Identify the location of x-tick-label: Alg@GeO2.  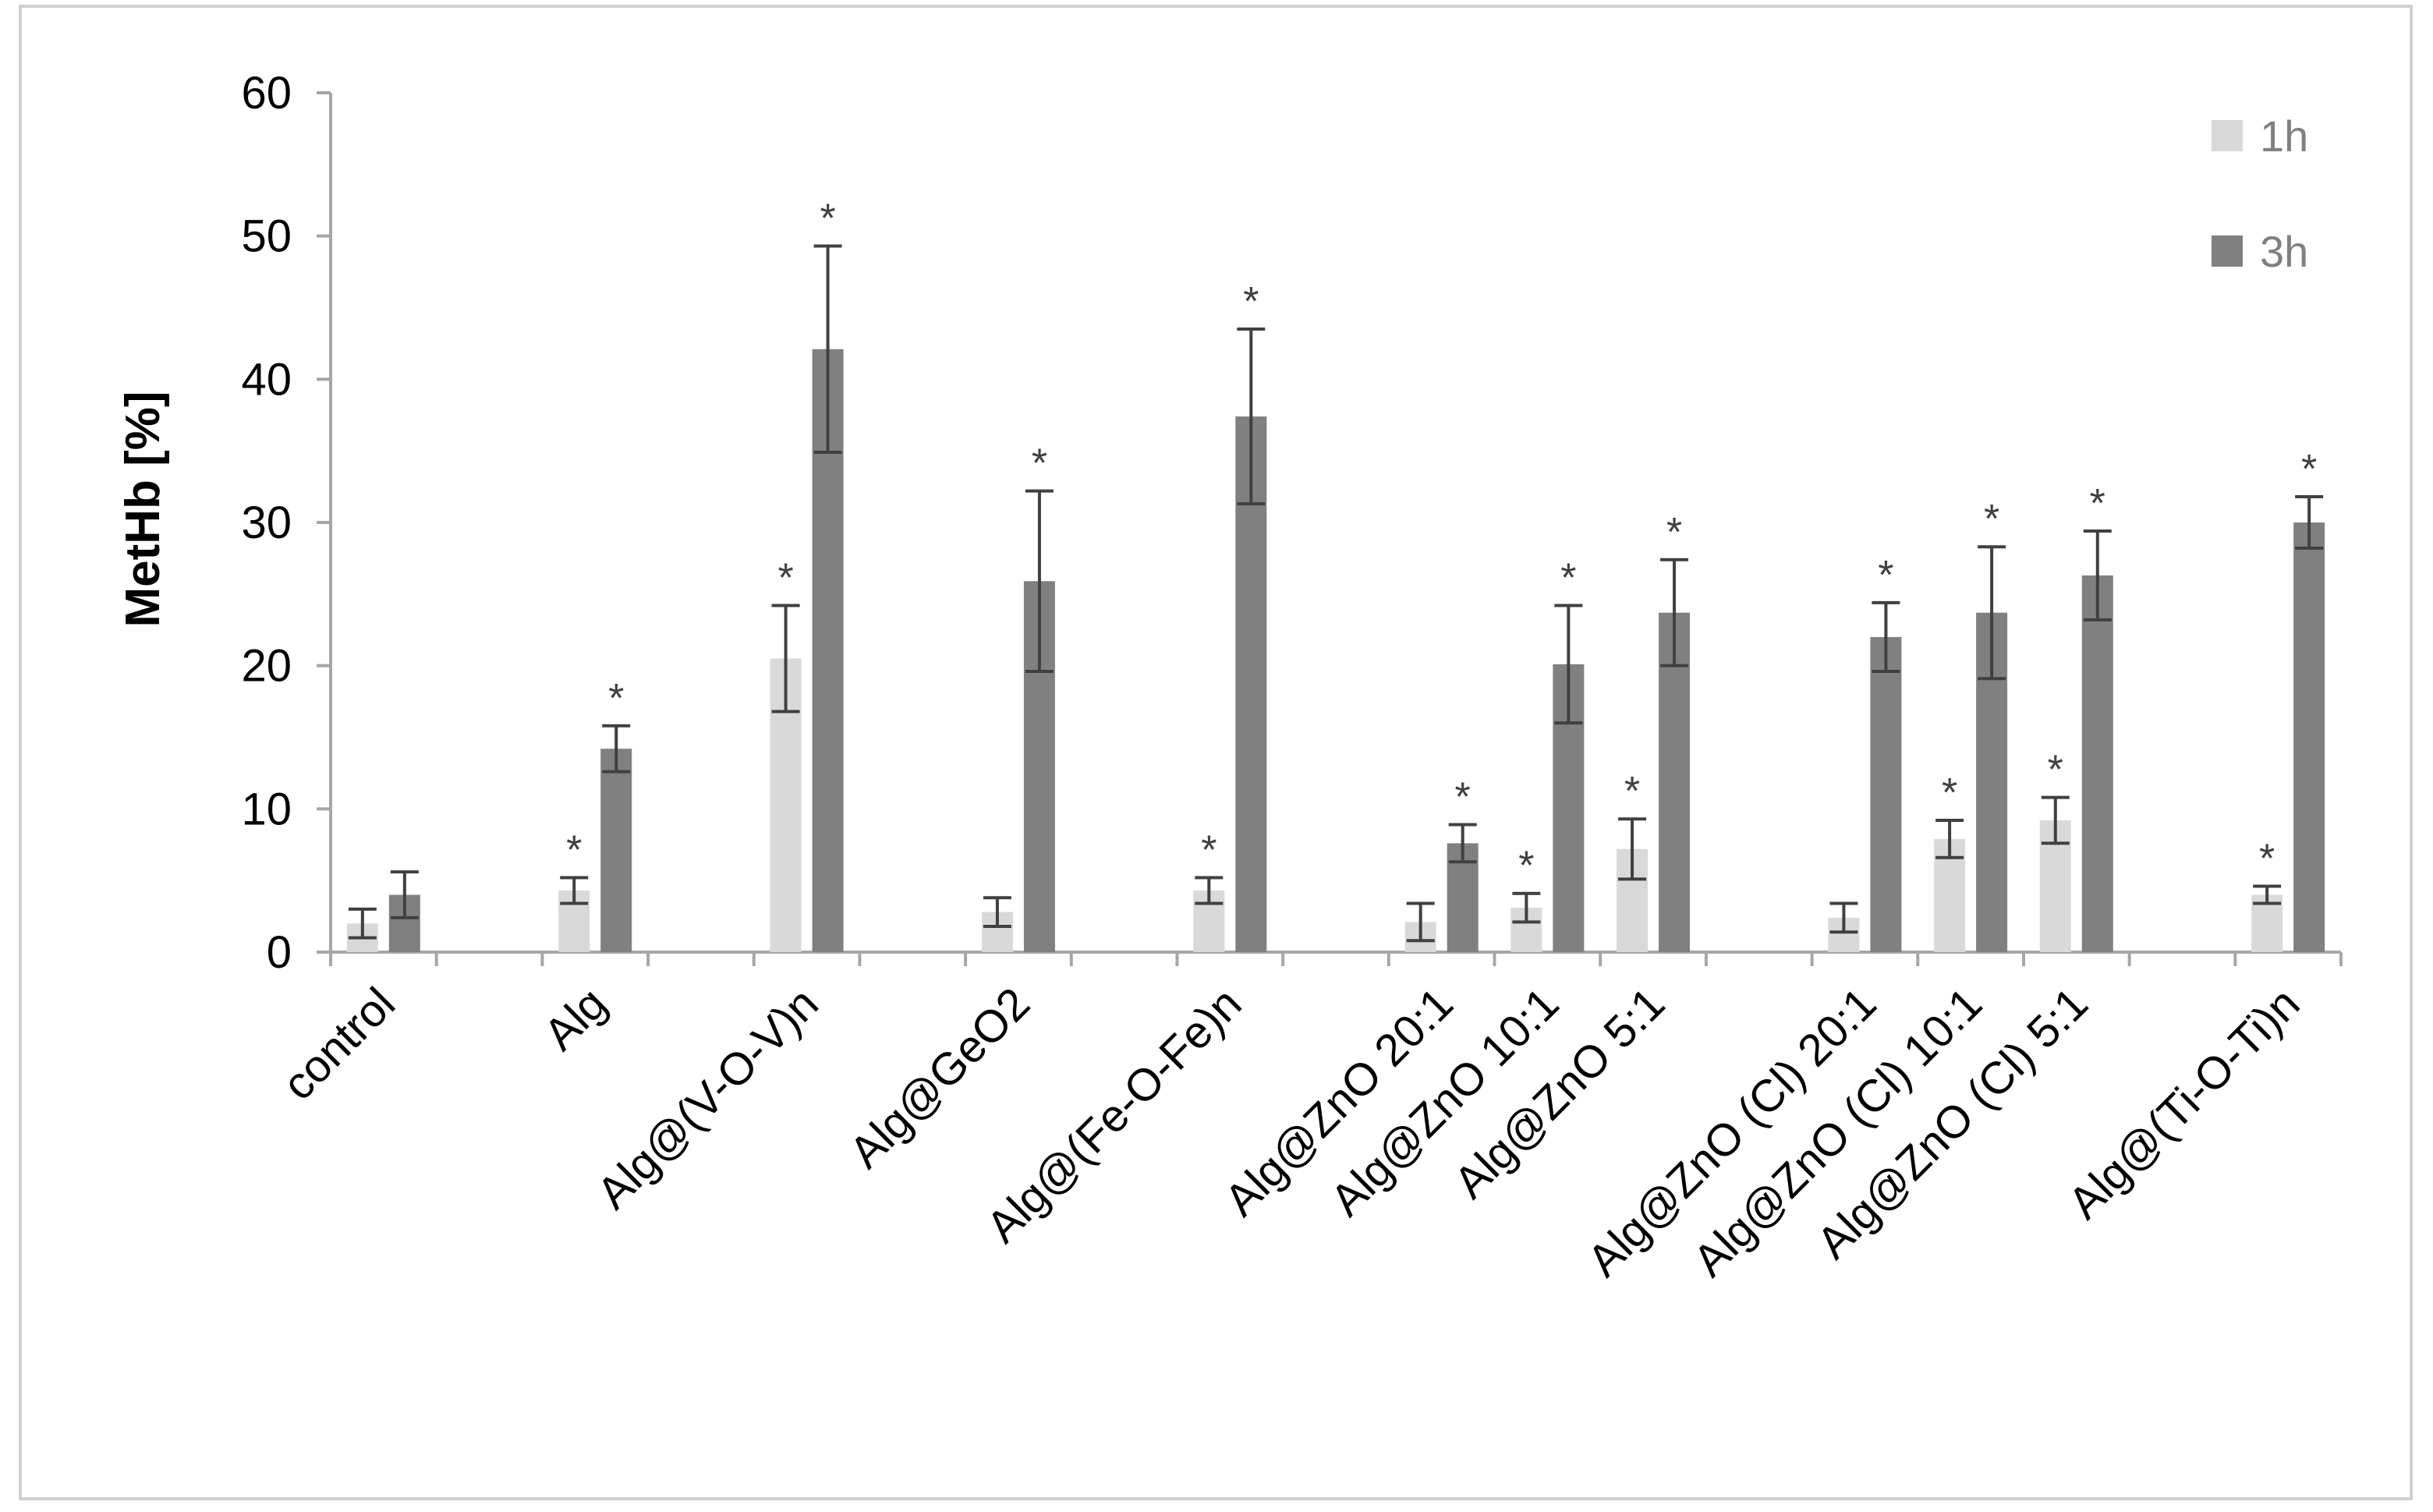
(940, 1077).